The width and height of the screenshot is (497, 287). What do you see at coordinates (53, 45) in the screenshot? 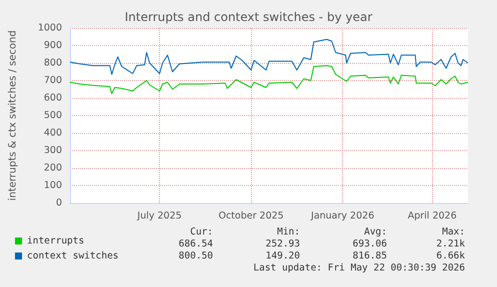
I see `y-tick-label: 900` at bounding box center [53, 45].